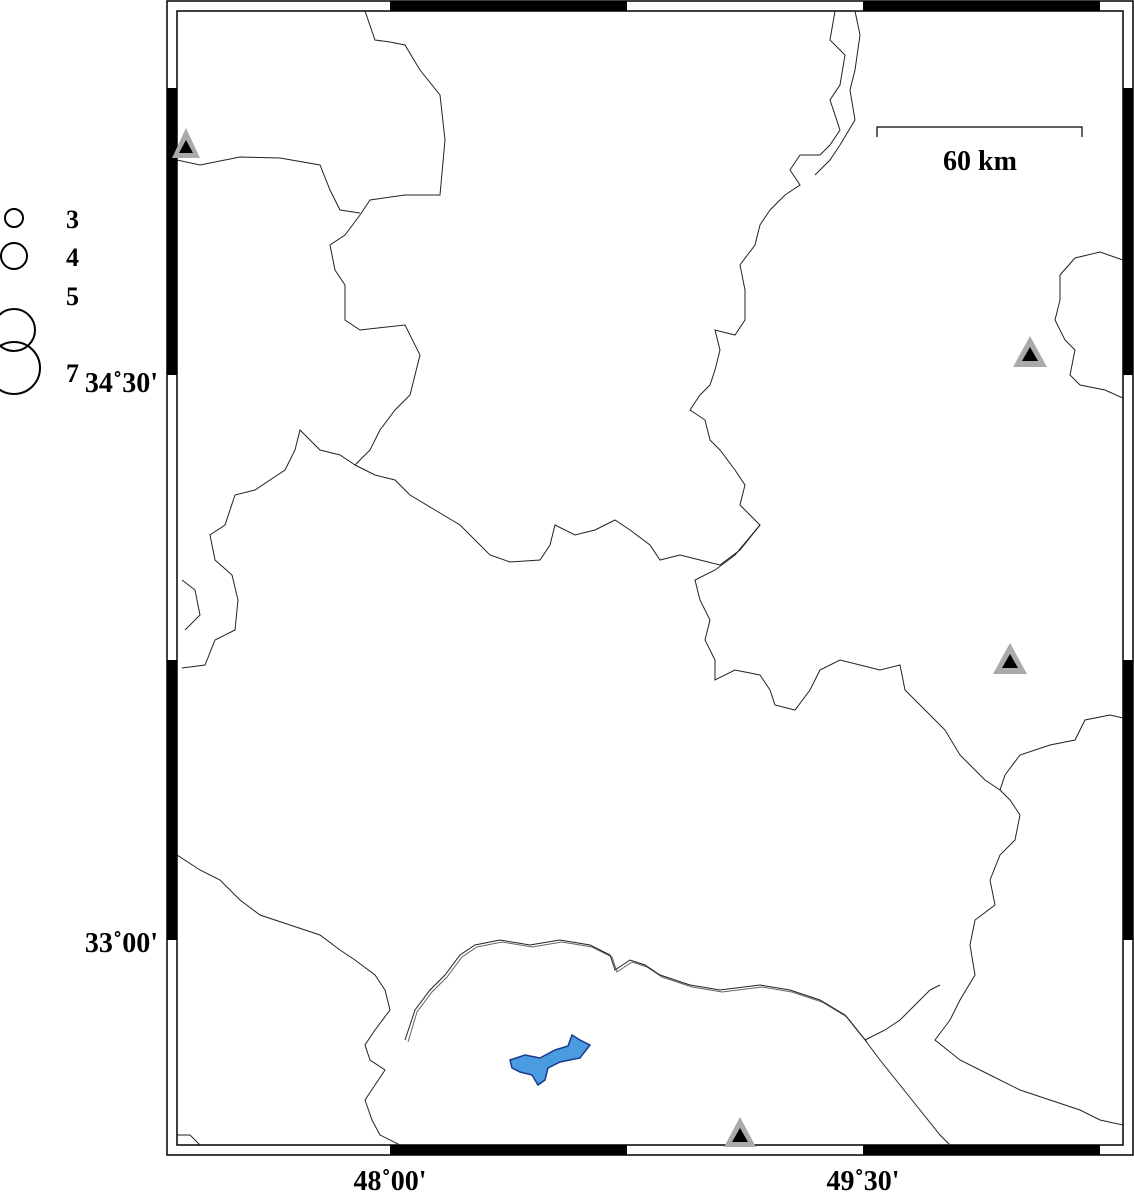 This screenshot has width=1134, height=1194. What do you see at coordinates (39, 300) in the screenshot?
I see `magnitude-legend: 3 4 5 7` at bounding box center [39, 300].